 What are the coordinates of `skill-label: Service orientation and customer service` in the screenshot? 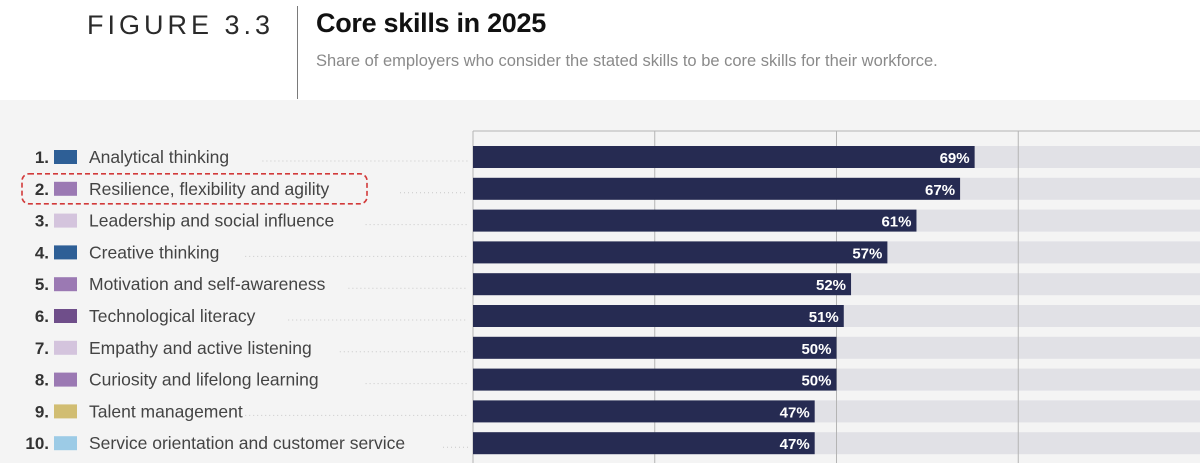 It's located at (247, 443).